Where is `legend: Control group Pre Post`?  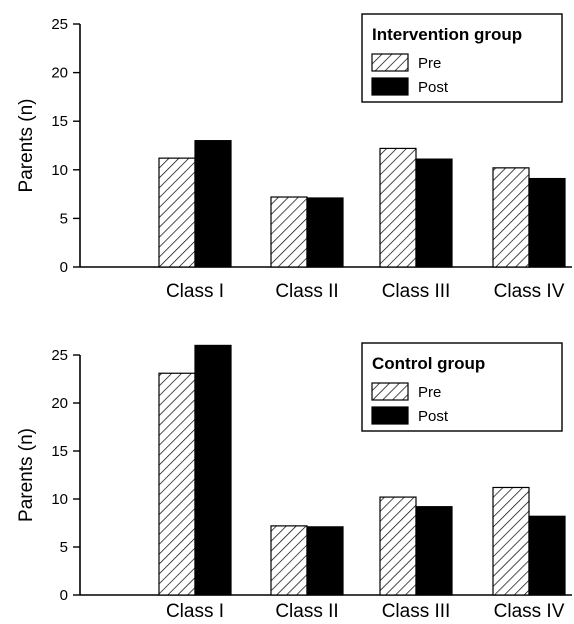 legend: Control group Pre Post is located at coordinates (462, 387).